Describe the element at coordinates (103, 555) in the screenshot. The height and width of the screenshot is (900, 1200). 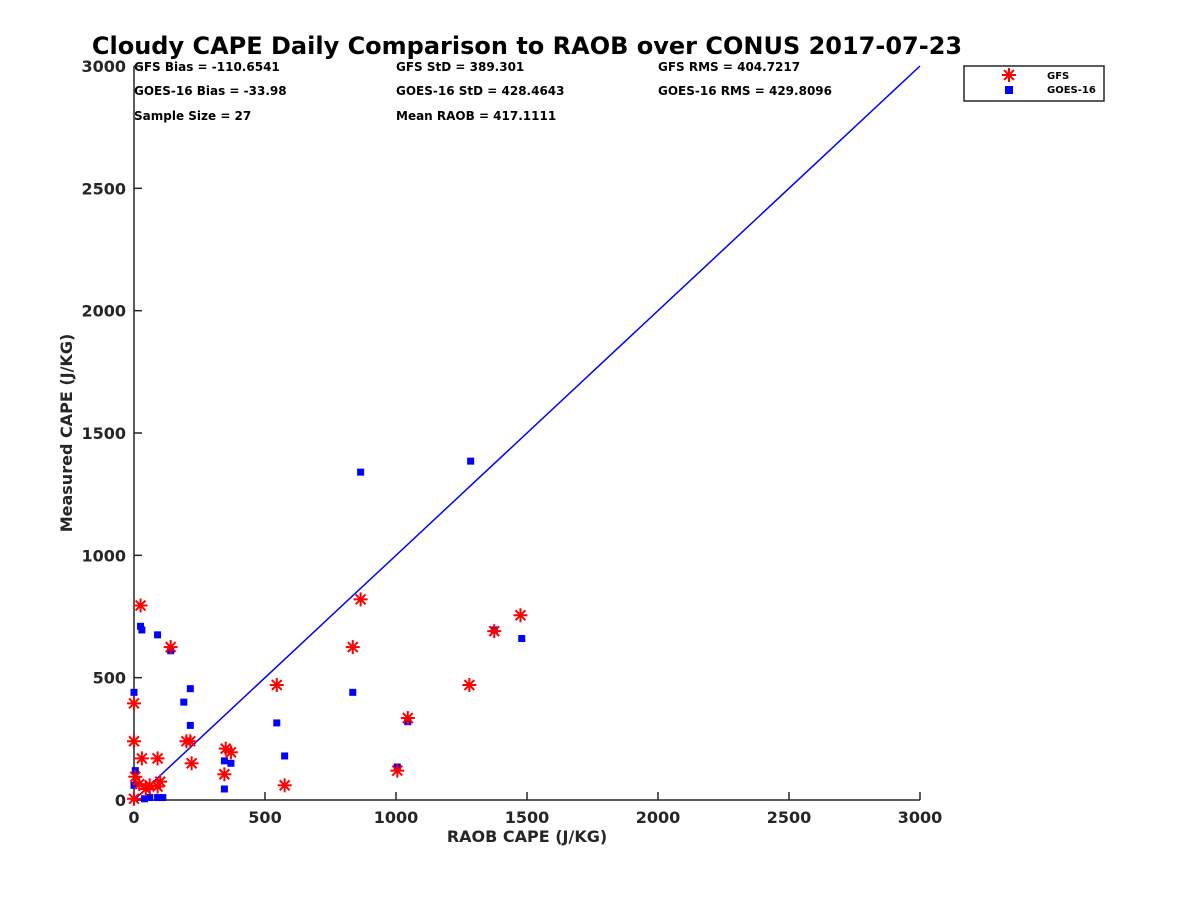
I see `y-tick-label: 1000` at that location.